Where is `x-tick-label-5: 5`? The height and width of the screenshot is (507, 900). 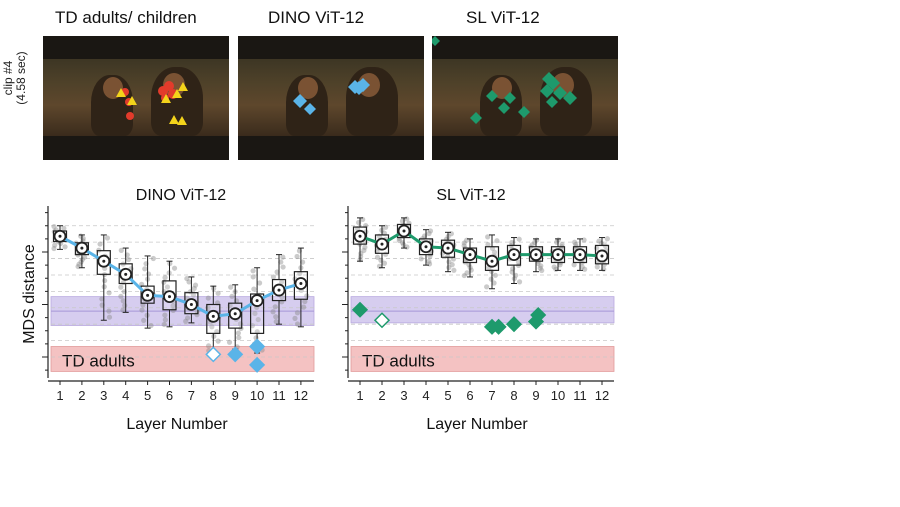
x-tick-label-5: 5 is located at coordinates (447, 395).